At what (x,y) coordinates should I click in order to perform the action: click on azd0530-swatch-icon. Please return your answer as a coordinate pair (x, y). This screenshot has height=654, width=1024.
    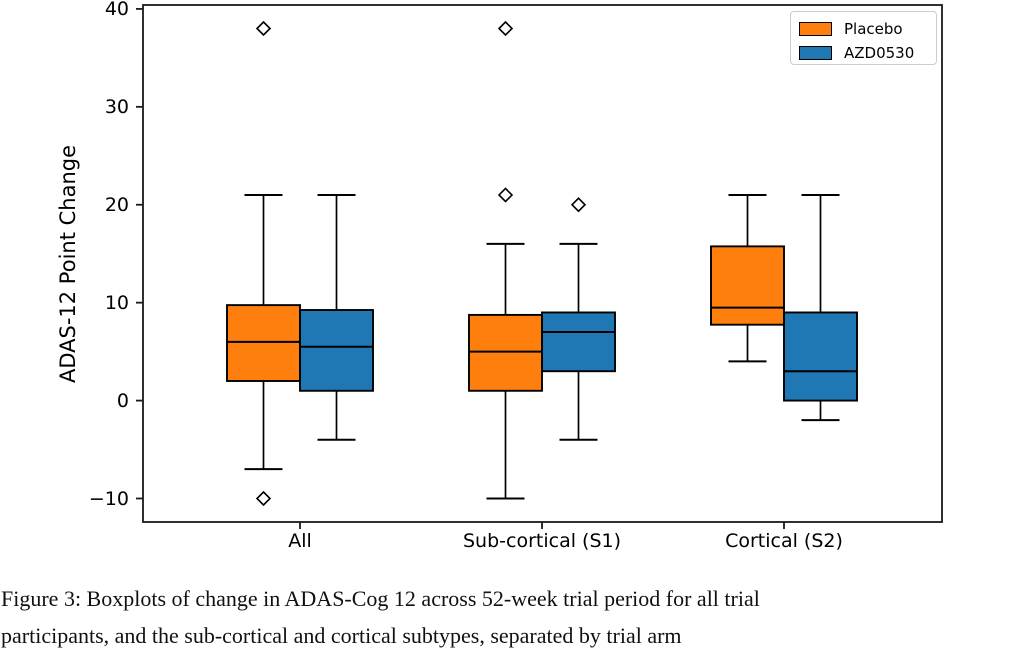
    Looking at the image, I should click on (815, 53).